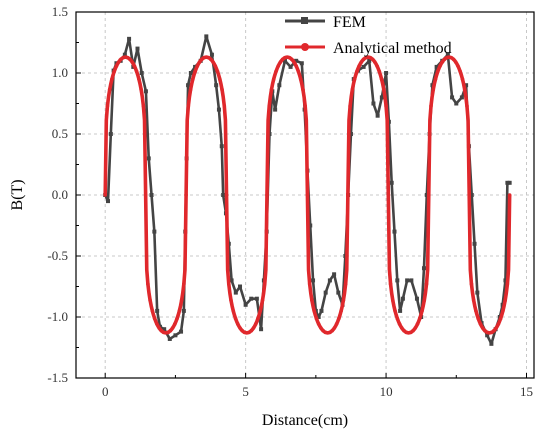 The height and width of the screenshot is (439, 550). Describe the element at coordinates (57, 255) in the screenshot. I see `y-tick-label: -0.5` at that location.